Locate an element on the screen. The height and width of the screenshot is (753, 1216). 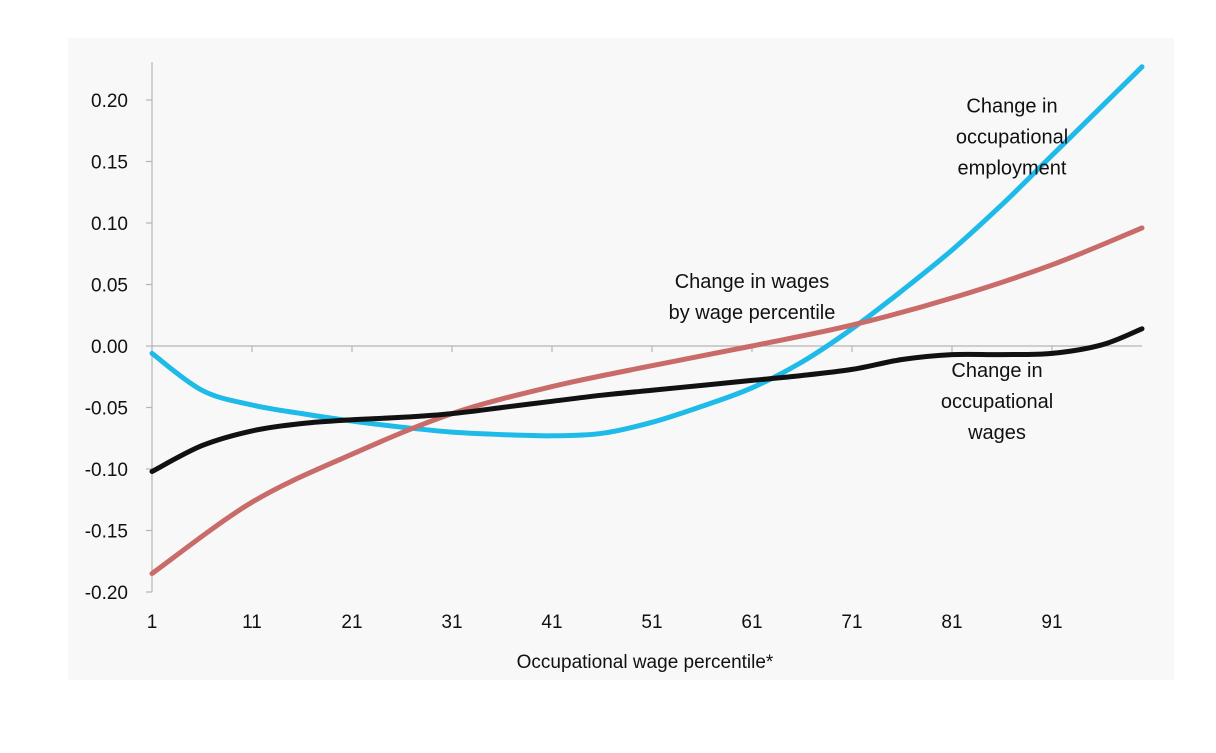
y-tick-label: -0.15 is located at coordinates (106, 532).